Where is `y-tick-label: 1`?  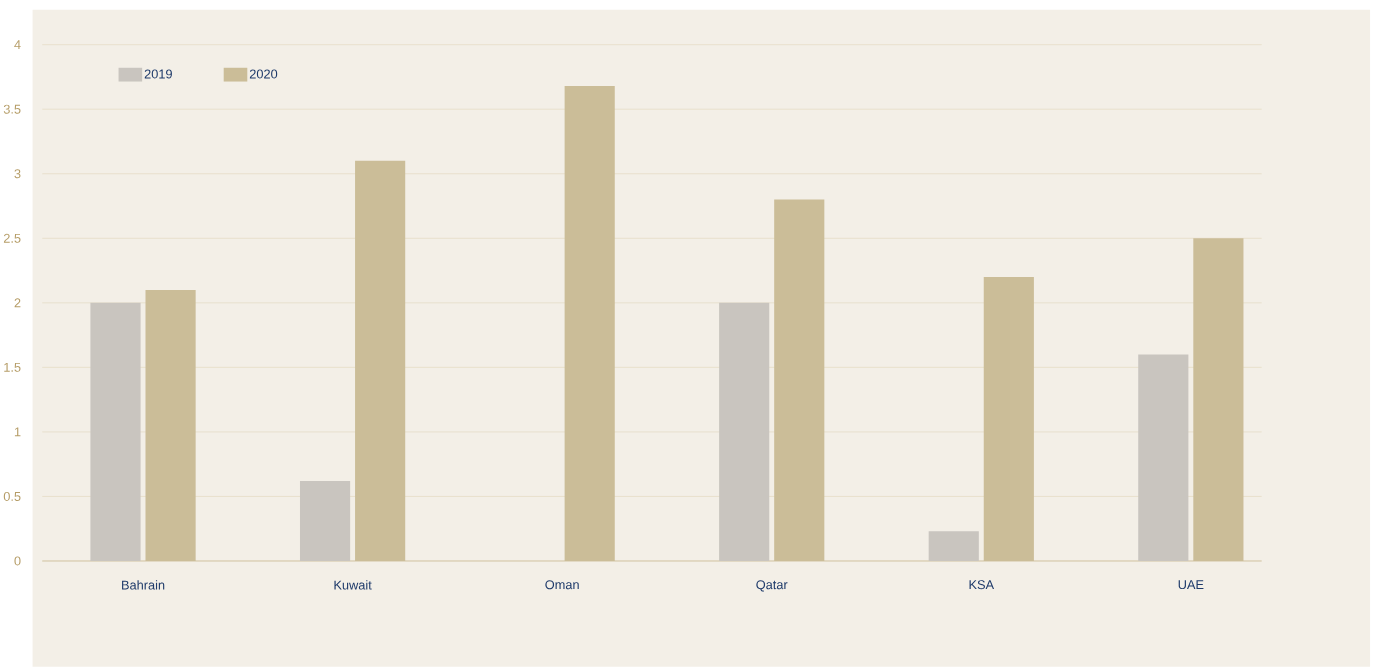 y-tick-label: 1 is located at coordinates (17, 432).